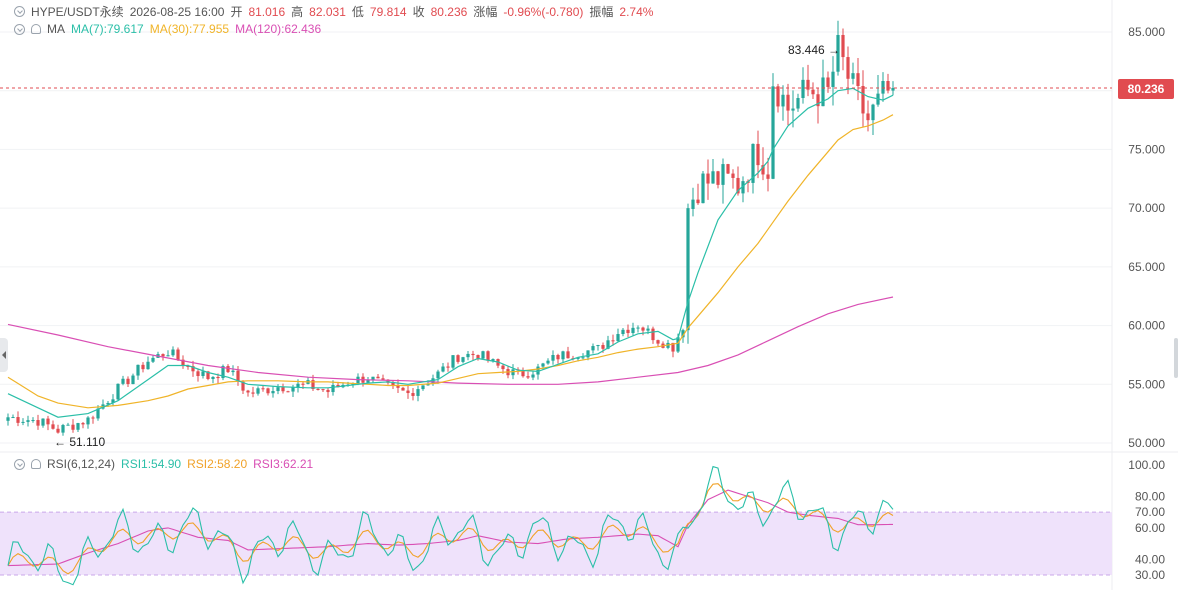  I want to click on price-tick-label: 85.000, so click(1146, 32).